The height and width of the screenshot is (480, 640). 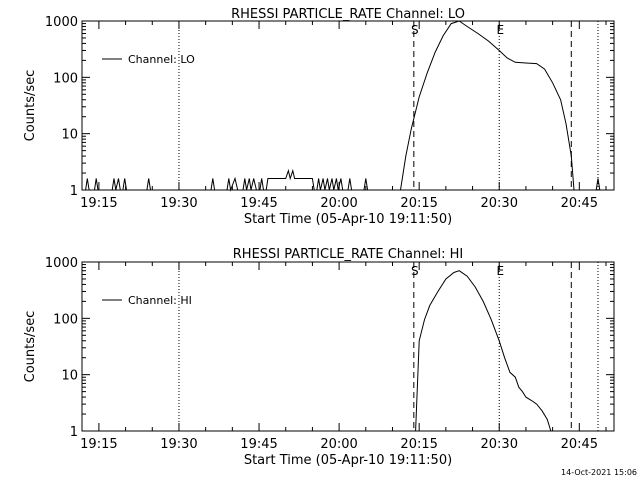 I want to click on series-line, so click(x=483, y=351).